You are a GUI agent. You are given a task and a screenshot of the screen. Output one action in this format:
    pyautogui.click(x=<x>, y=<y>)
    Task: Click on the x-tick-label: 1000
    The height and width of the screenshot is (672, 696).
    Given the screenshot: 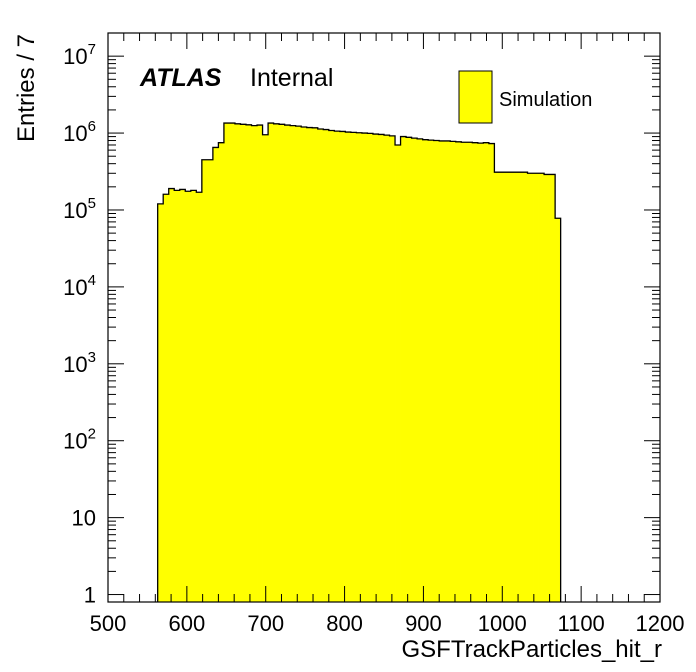 What is the action you would take?
    pyautogui.click(x=502, y=623)
    